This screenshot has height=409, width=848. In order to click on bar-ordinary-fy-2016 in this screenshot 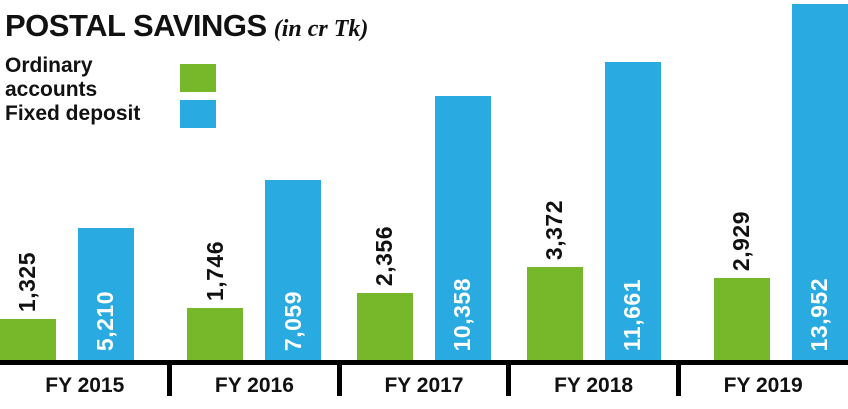, I will do `click(215, 334)`.